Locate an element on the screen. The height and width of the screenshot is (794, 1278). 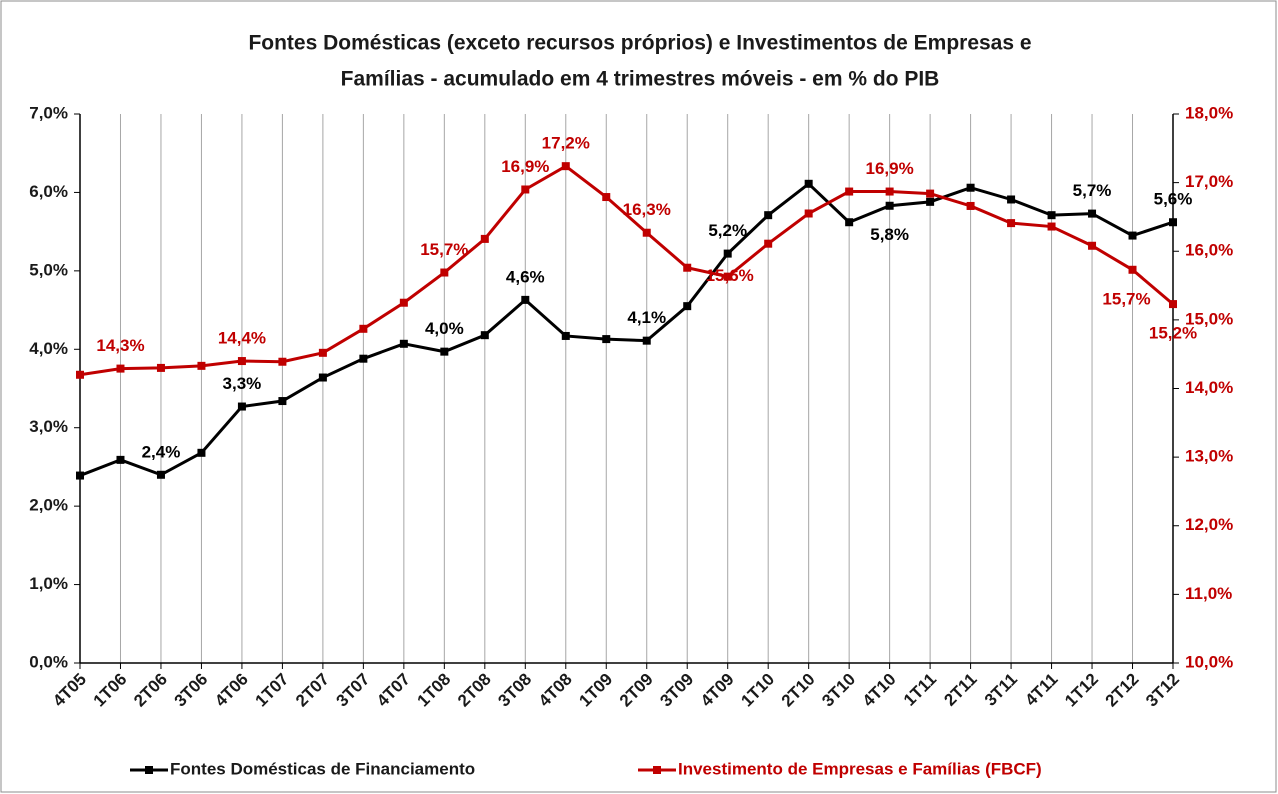
y2-tick-label: 16,0% is located at coordinates (1209, 250).